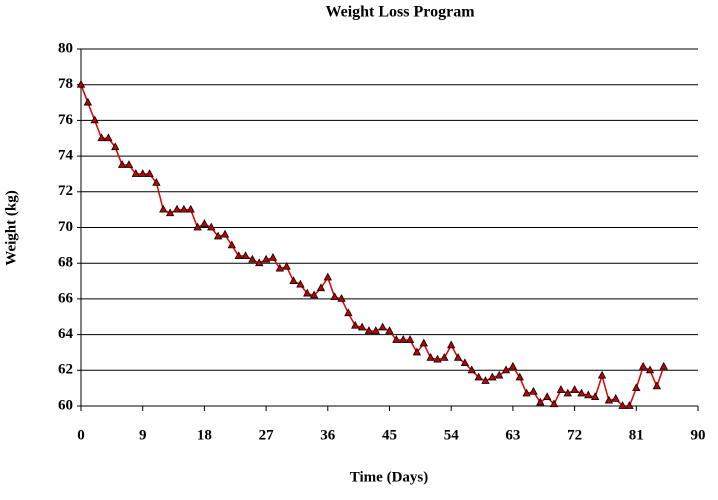  I want to click on x-tick-label: 9, so click(143, 435).